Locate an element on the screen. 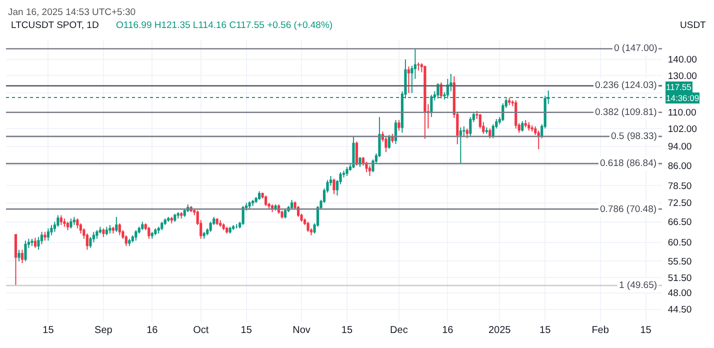 The height and width of the screenshot is (348, 714). ref-line-label: 0.618 (86.84) is located at coordinates (628, 163).